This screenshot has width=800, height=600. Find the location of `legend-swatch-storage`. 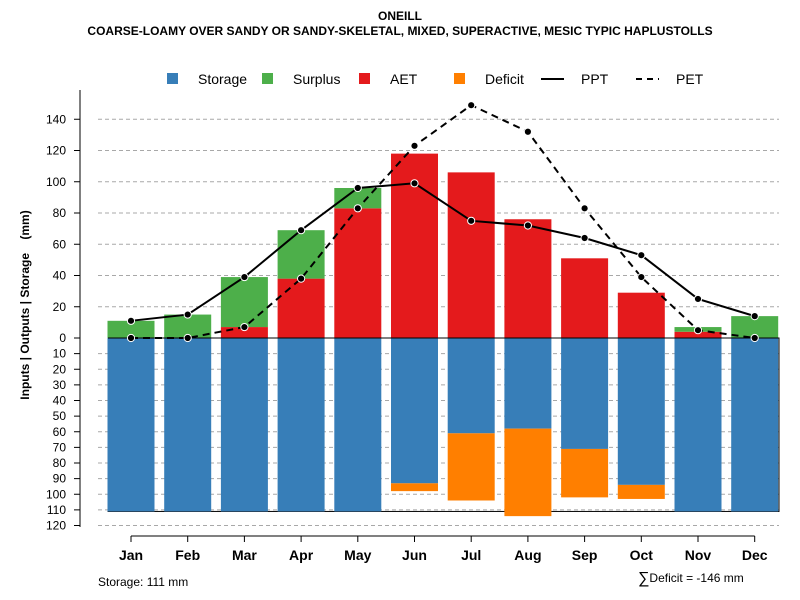

legend-swatch-storage is located at coordinates (172, 78).